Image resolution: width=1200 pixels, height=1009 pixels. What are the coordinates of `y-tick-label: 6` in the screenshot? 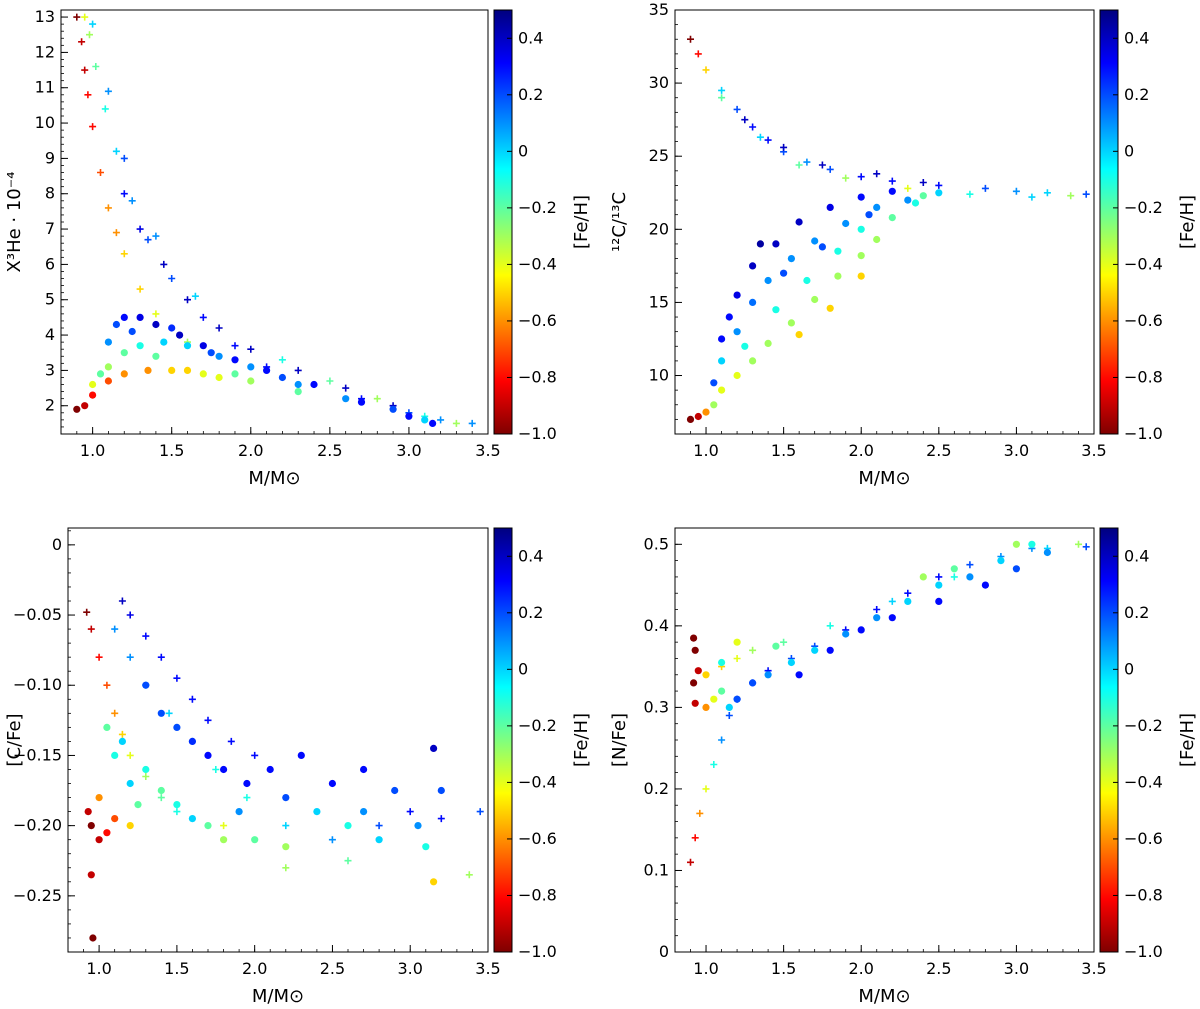 It's located at (50, 263).